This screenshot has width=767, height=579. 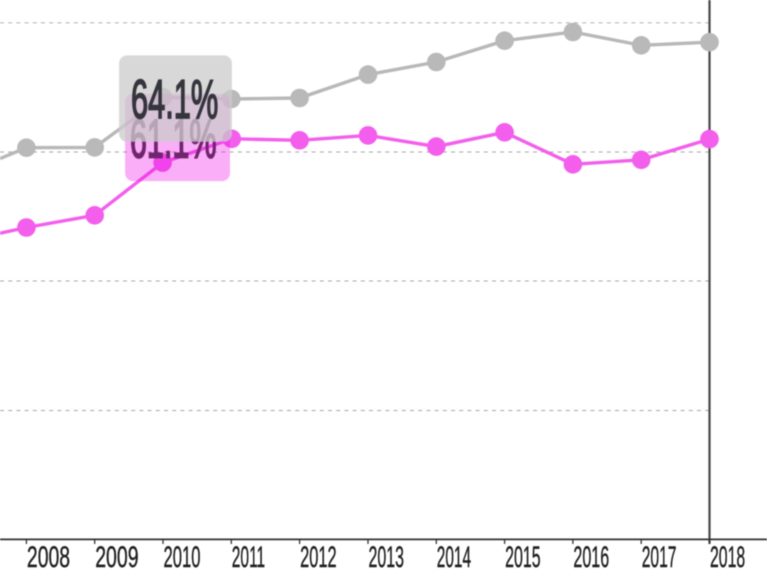 What do you see at coordinates (318, 557) in the screenshot?
I see `svg-text: 2012` at bounding box center [318, 557].